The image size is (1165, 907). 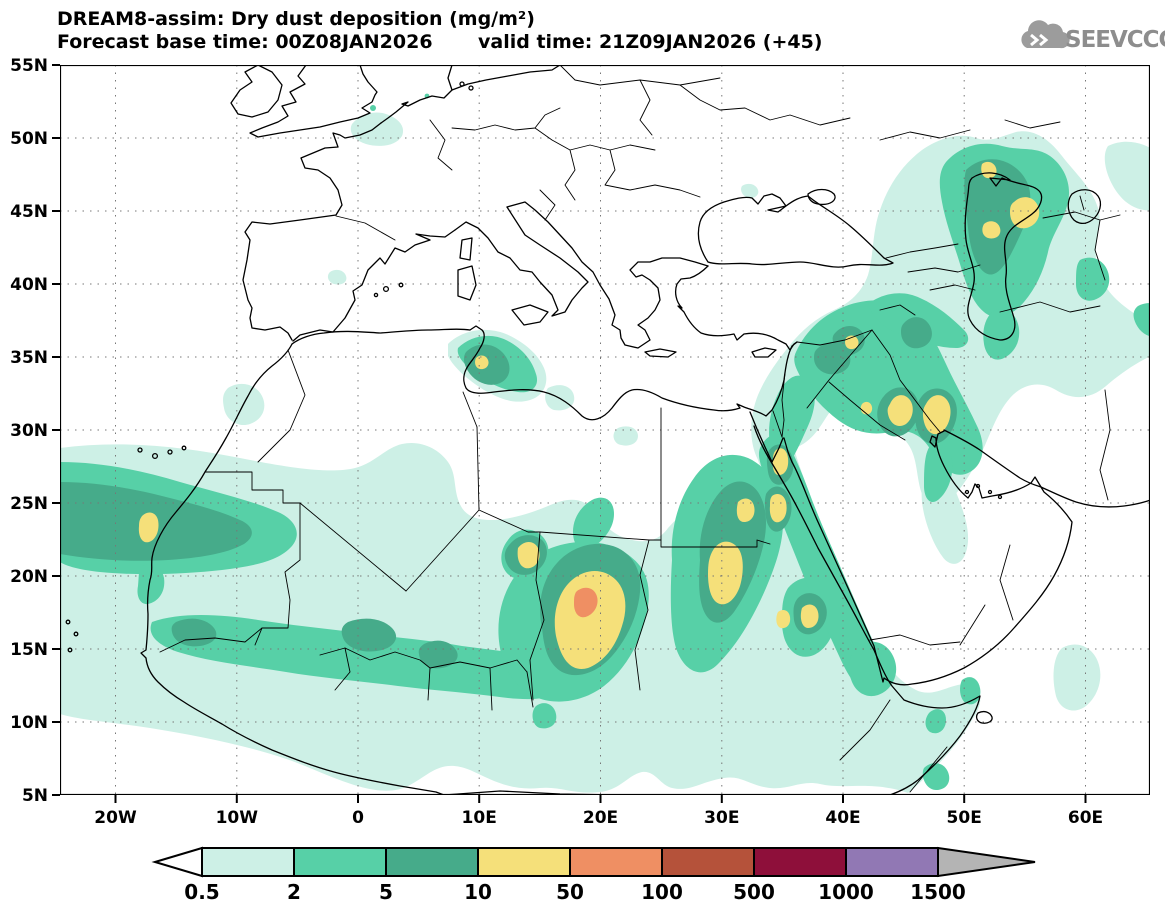 I want to click on lon-label-20e: 20E, so click(x=600, y=818).